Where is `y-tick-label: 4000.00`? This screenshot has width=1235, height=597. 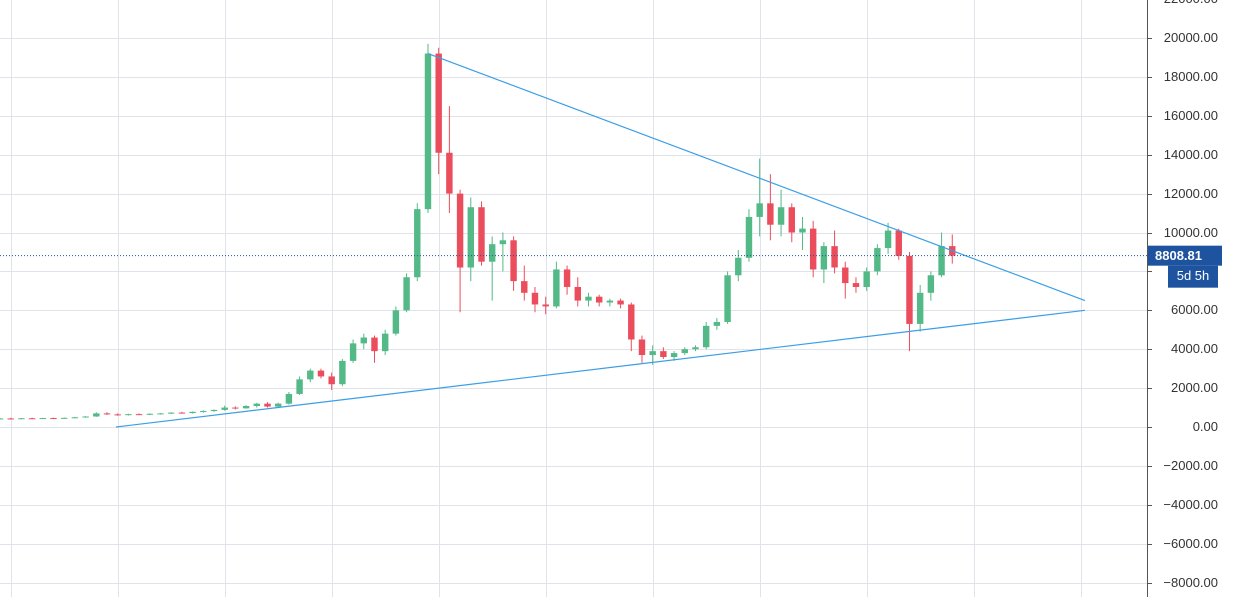 y-tick-label: 4000.00 is located at coordinates (1194, 348).